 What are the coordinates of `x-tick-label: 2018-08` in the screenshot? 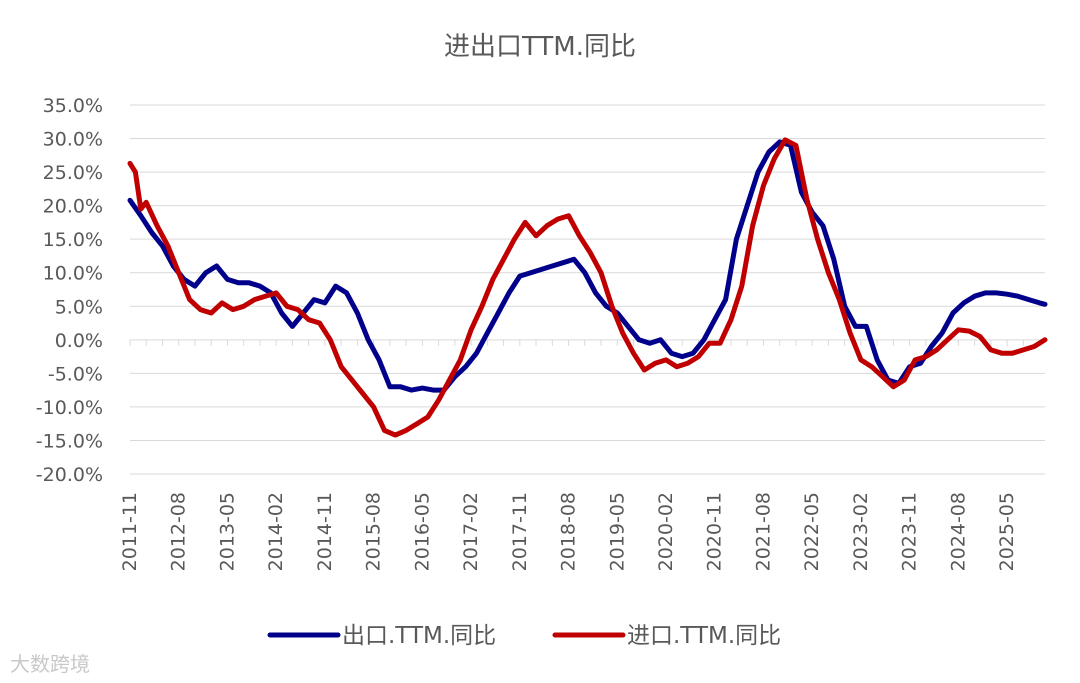 It's located at (569, 531).